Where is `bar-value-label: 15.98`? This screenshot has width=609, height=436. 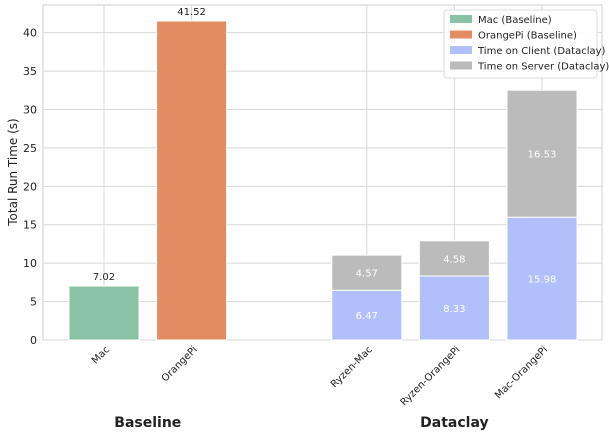
bar-value-label: 15.98 is located at coordinates (542, 280).